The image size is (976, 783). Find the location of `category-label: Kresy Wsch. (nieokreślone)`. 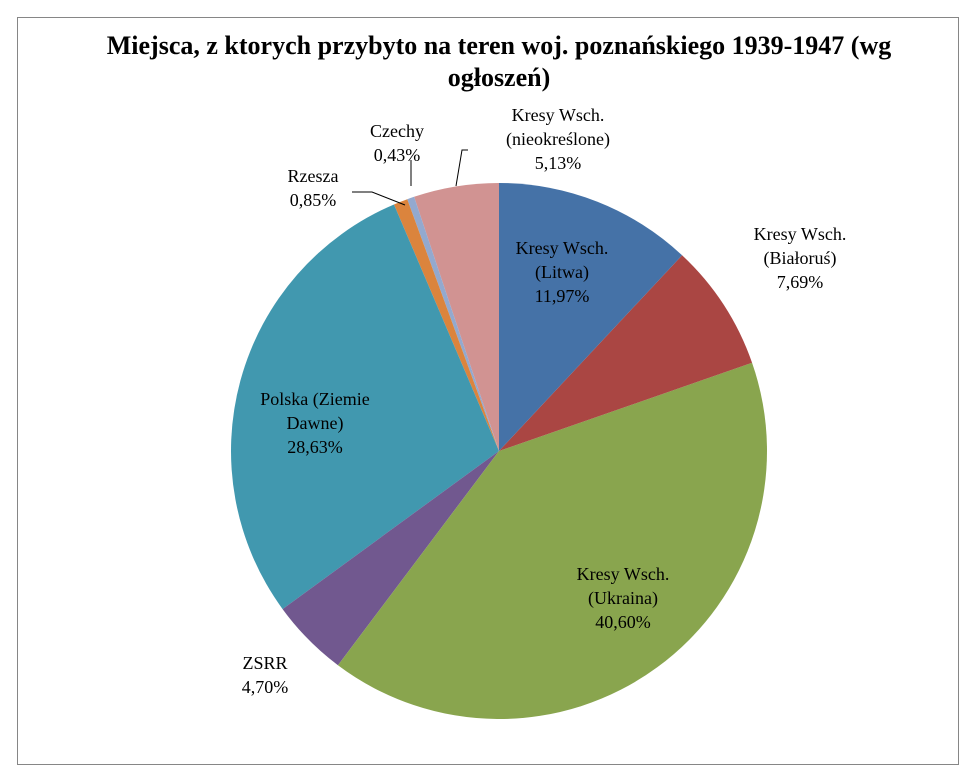

category-label: Kresy Wsch. (nieokreślone) is located at coordinates (558, 127).